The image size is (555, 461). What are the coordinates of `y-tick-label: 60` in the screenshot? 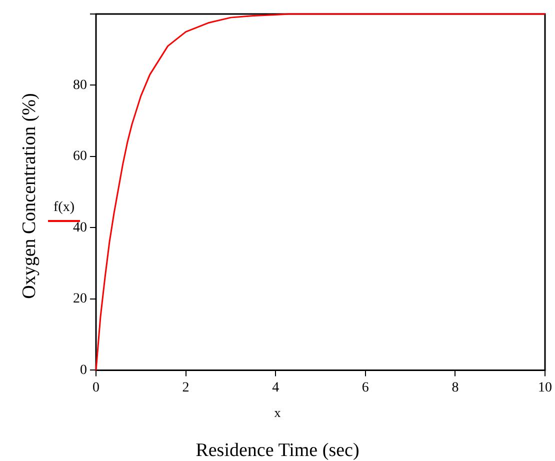 It's located at (80, 156).